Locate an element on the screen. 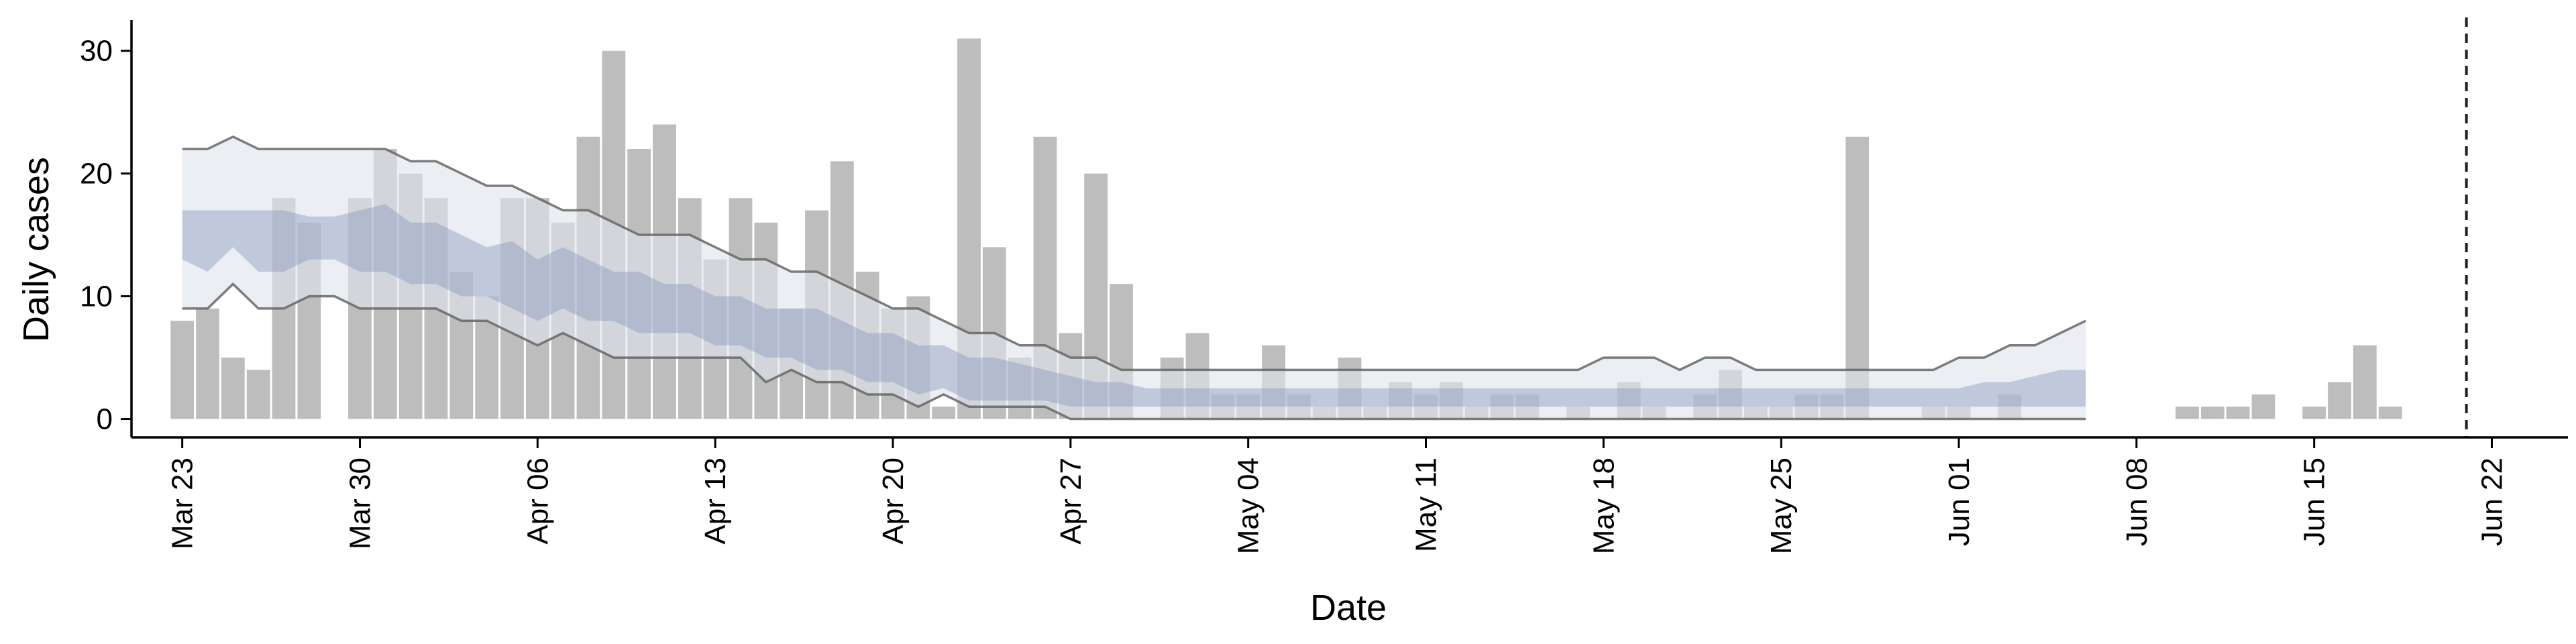 This screenshot has width=2576, height=644. x-tick-label: Apr 20 is located at coordinates (893, 501).